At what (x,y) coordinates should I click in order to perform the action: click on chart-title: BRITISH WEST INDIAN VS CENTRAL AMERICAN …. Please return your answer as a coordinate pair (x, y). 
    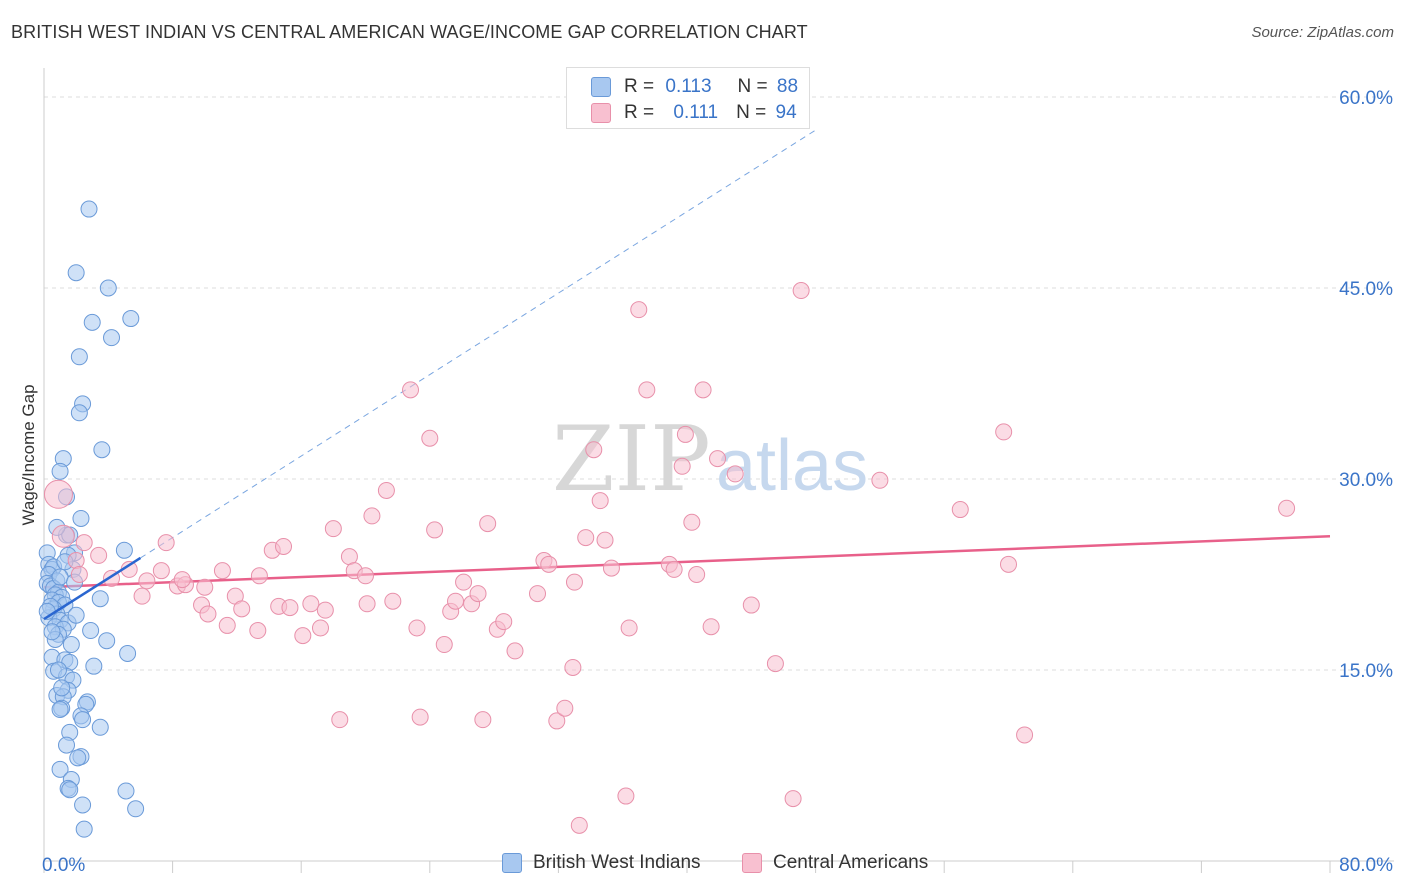
    Looking at the image, I should click on (409, 32).